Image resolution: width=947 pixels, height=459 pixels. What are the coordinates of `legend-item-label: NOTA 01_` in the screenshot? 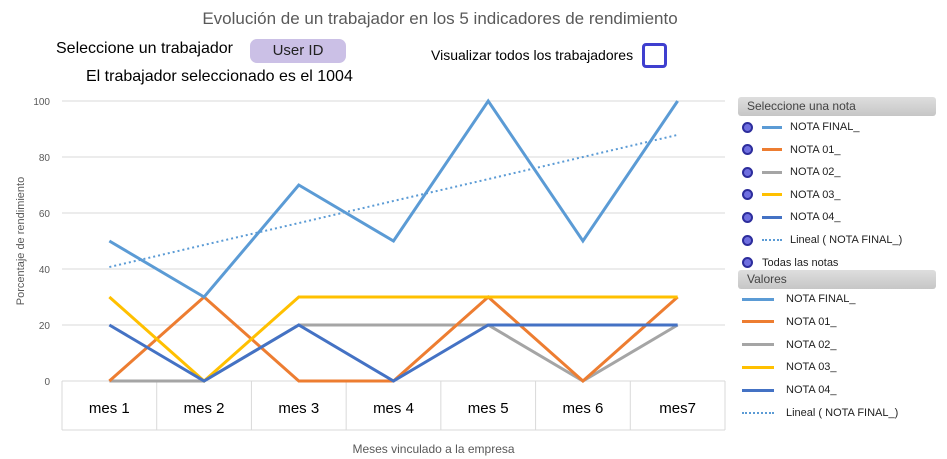 It's located at (811, 321).